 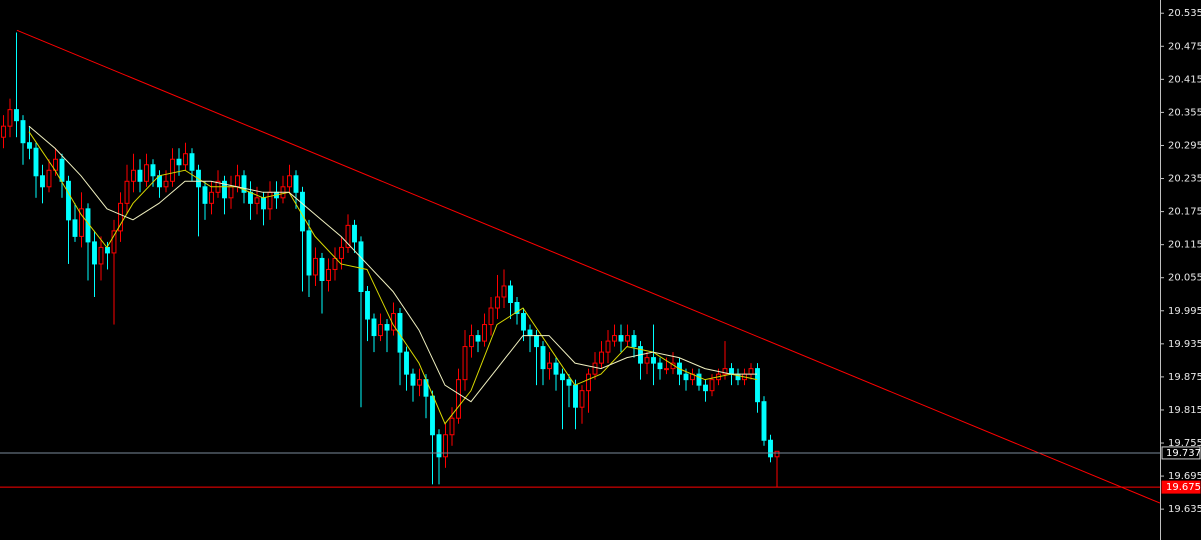 What do you see at coordinates (1184, 245) in the screenshot?
I see `y-tick-label: 20.115` at bounding box center [1184, 245].